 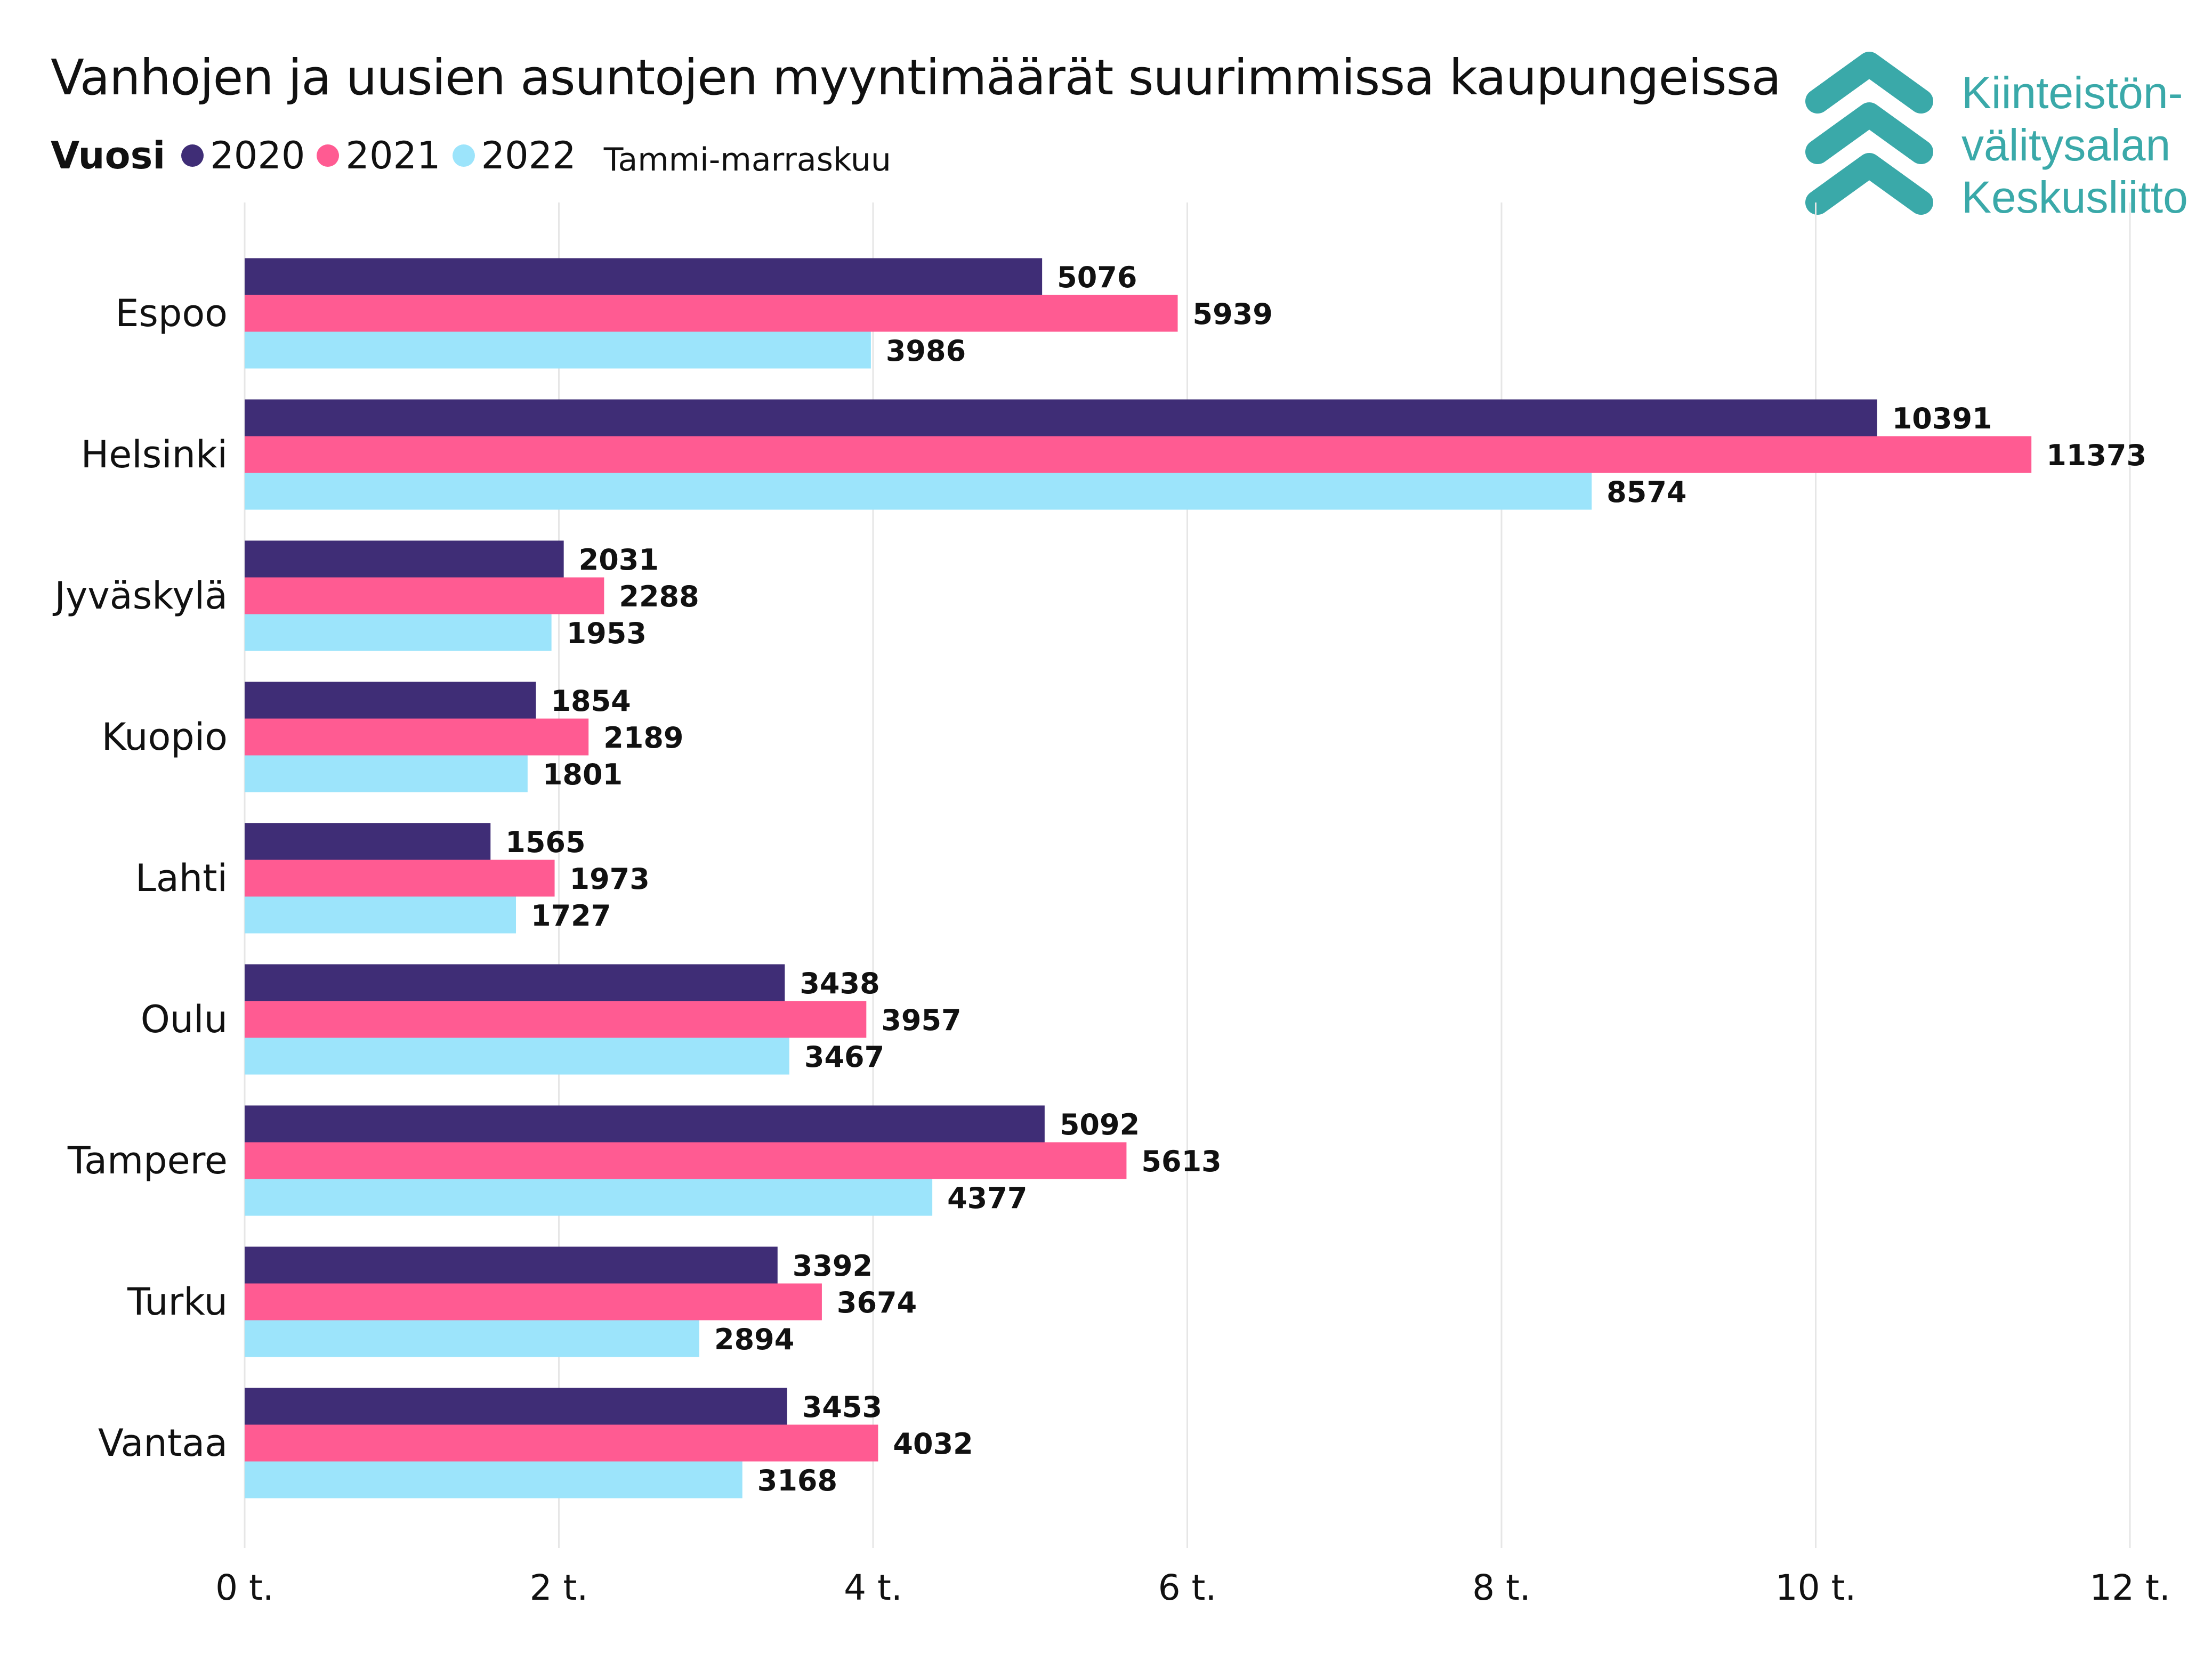 What do you see at coordinates (610, 879) in the screenshot?
I see `data-label: 1973` at bounding box center [610, 879].